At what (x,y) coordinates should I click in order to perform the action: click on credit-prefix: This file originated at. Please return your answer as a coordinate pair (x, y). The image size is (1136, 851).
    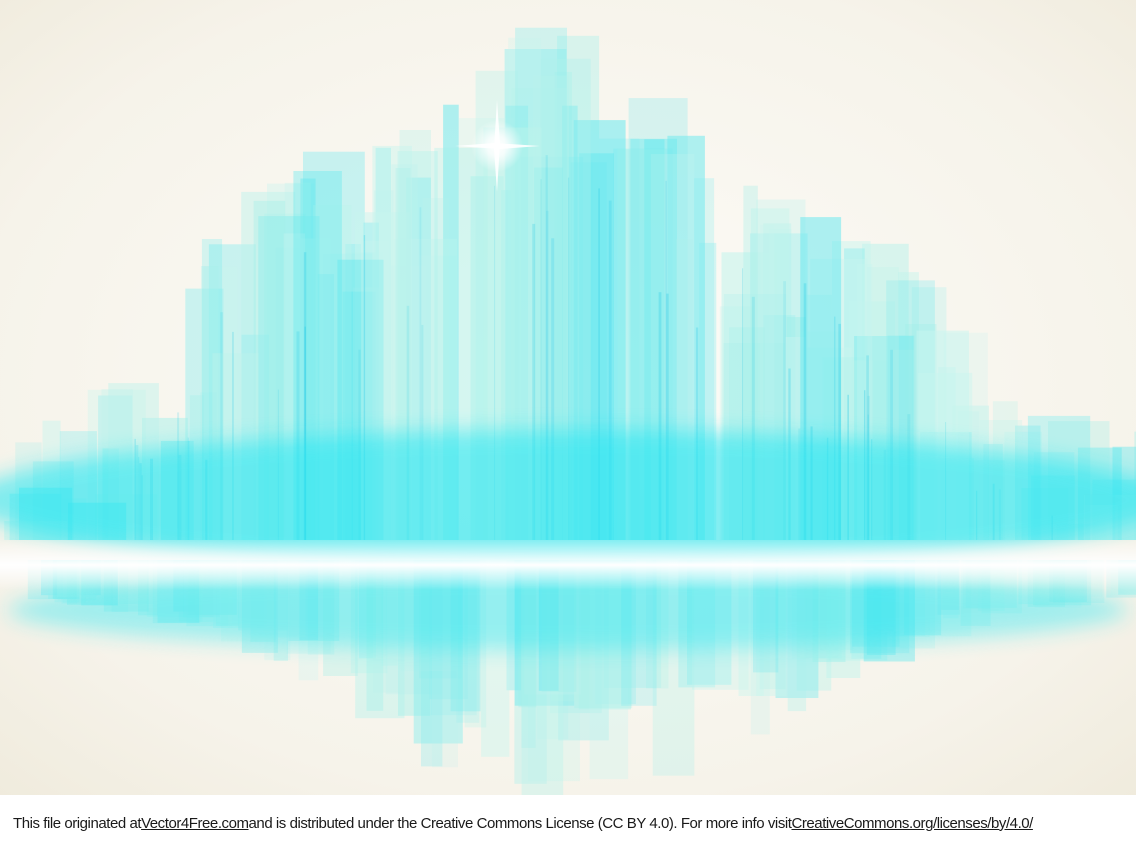
    Looking at the image, I should click on (77, 823).